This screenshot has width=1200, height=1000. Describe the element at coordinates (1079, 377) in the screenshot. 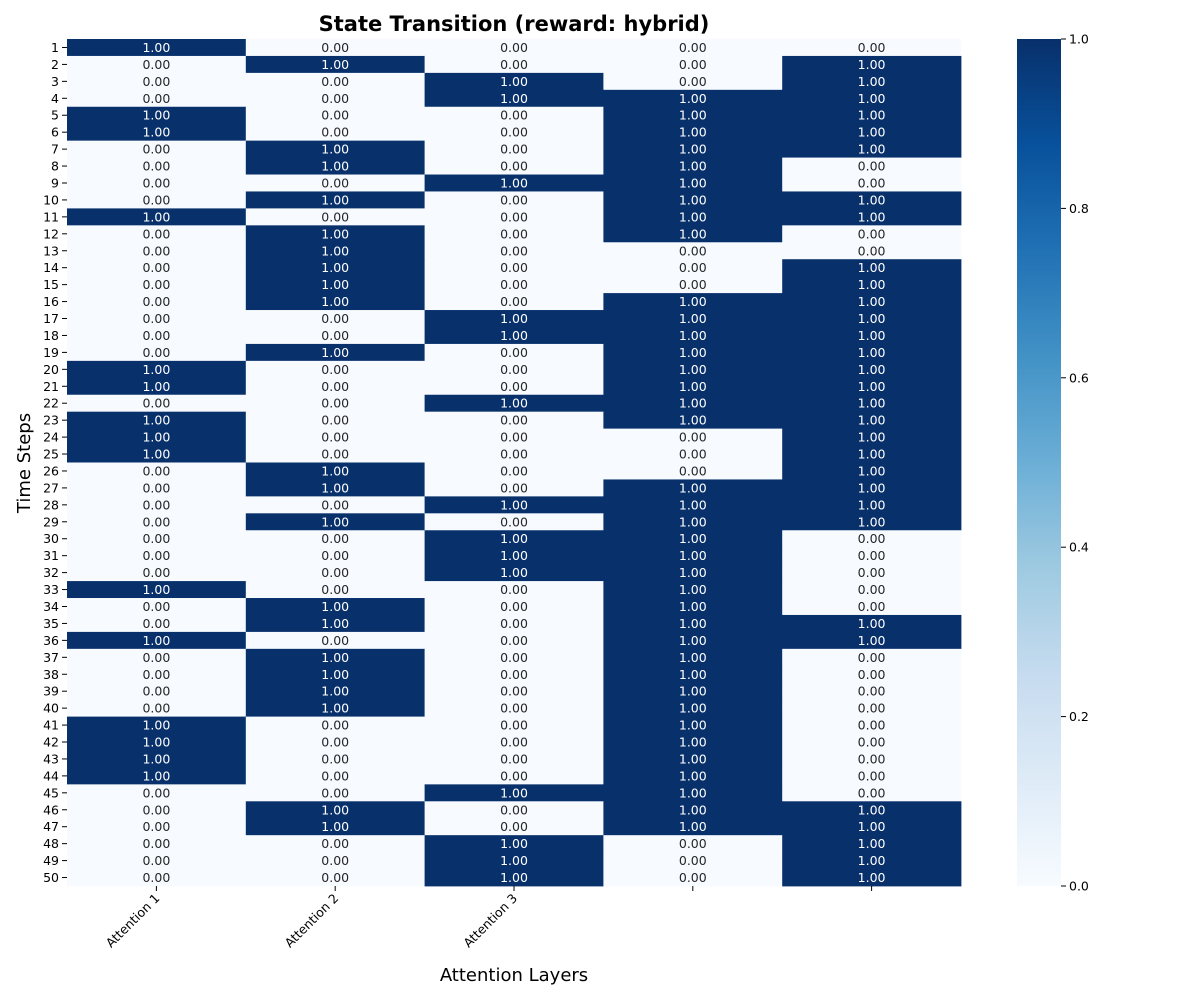

I see `colorbar-tick-label: 0.6` at that location.